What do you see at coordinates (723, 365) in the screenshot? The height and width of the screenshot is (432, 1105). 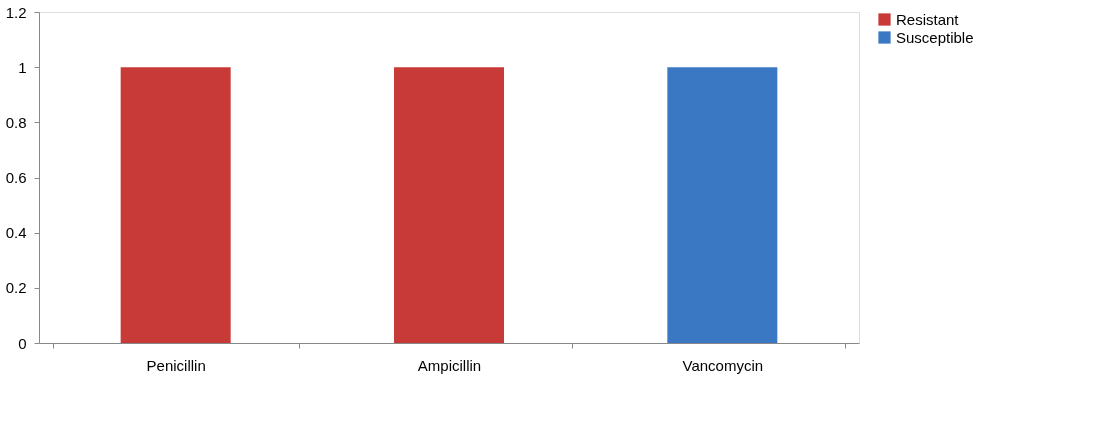 I see `x-tick-label: Vancomycin` at bounding box center [723, 365].